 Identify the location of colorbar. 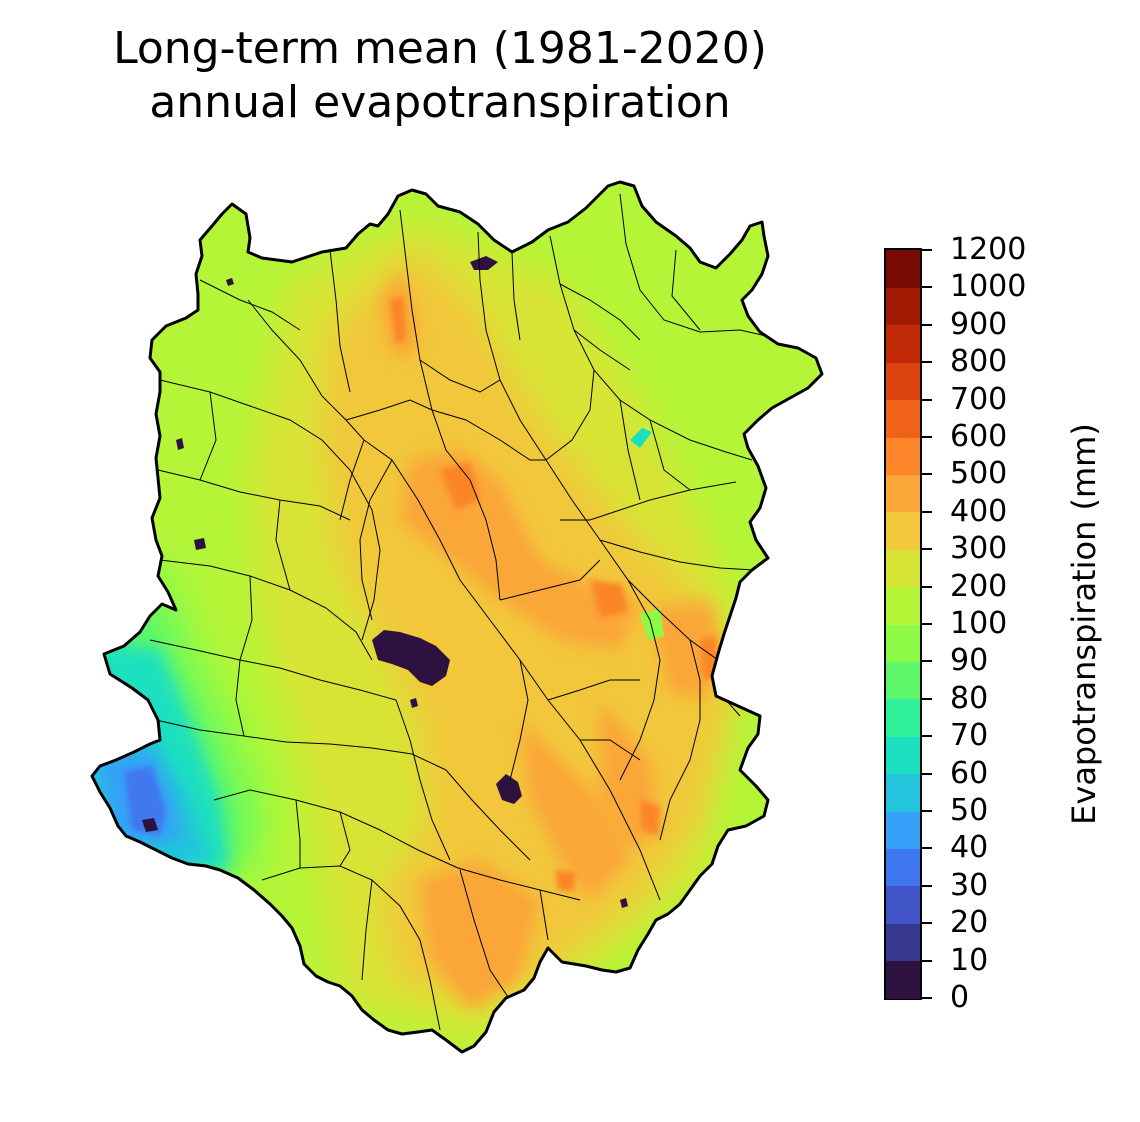
(903, 624).